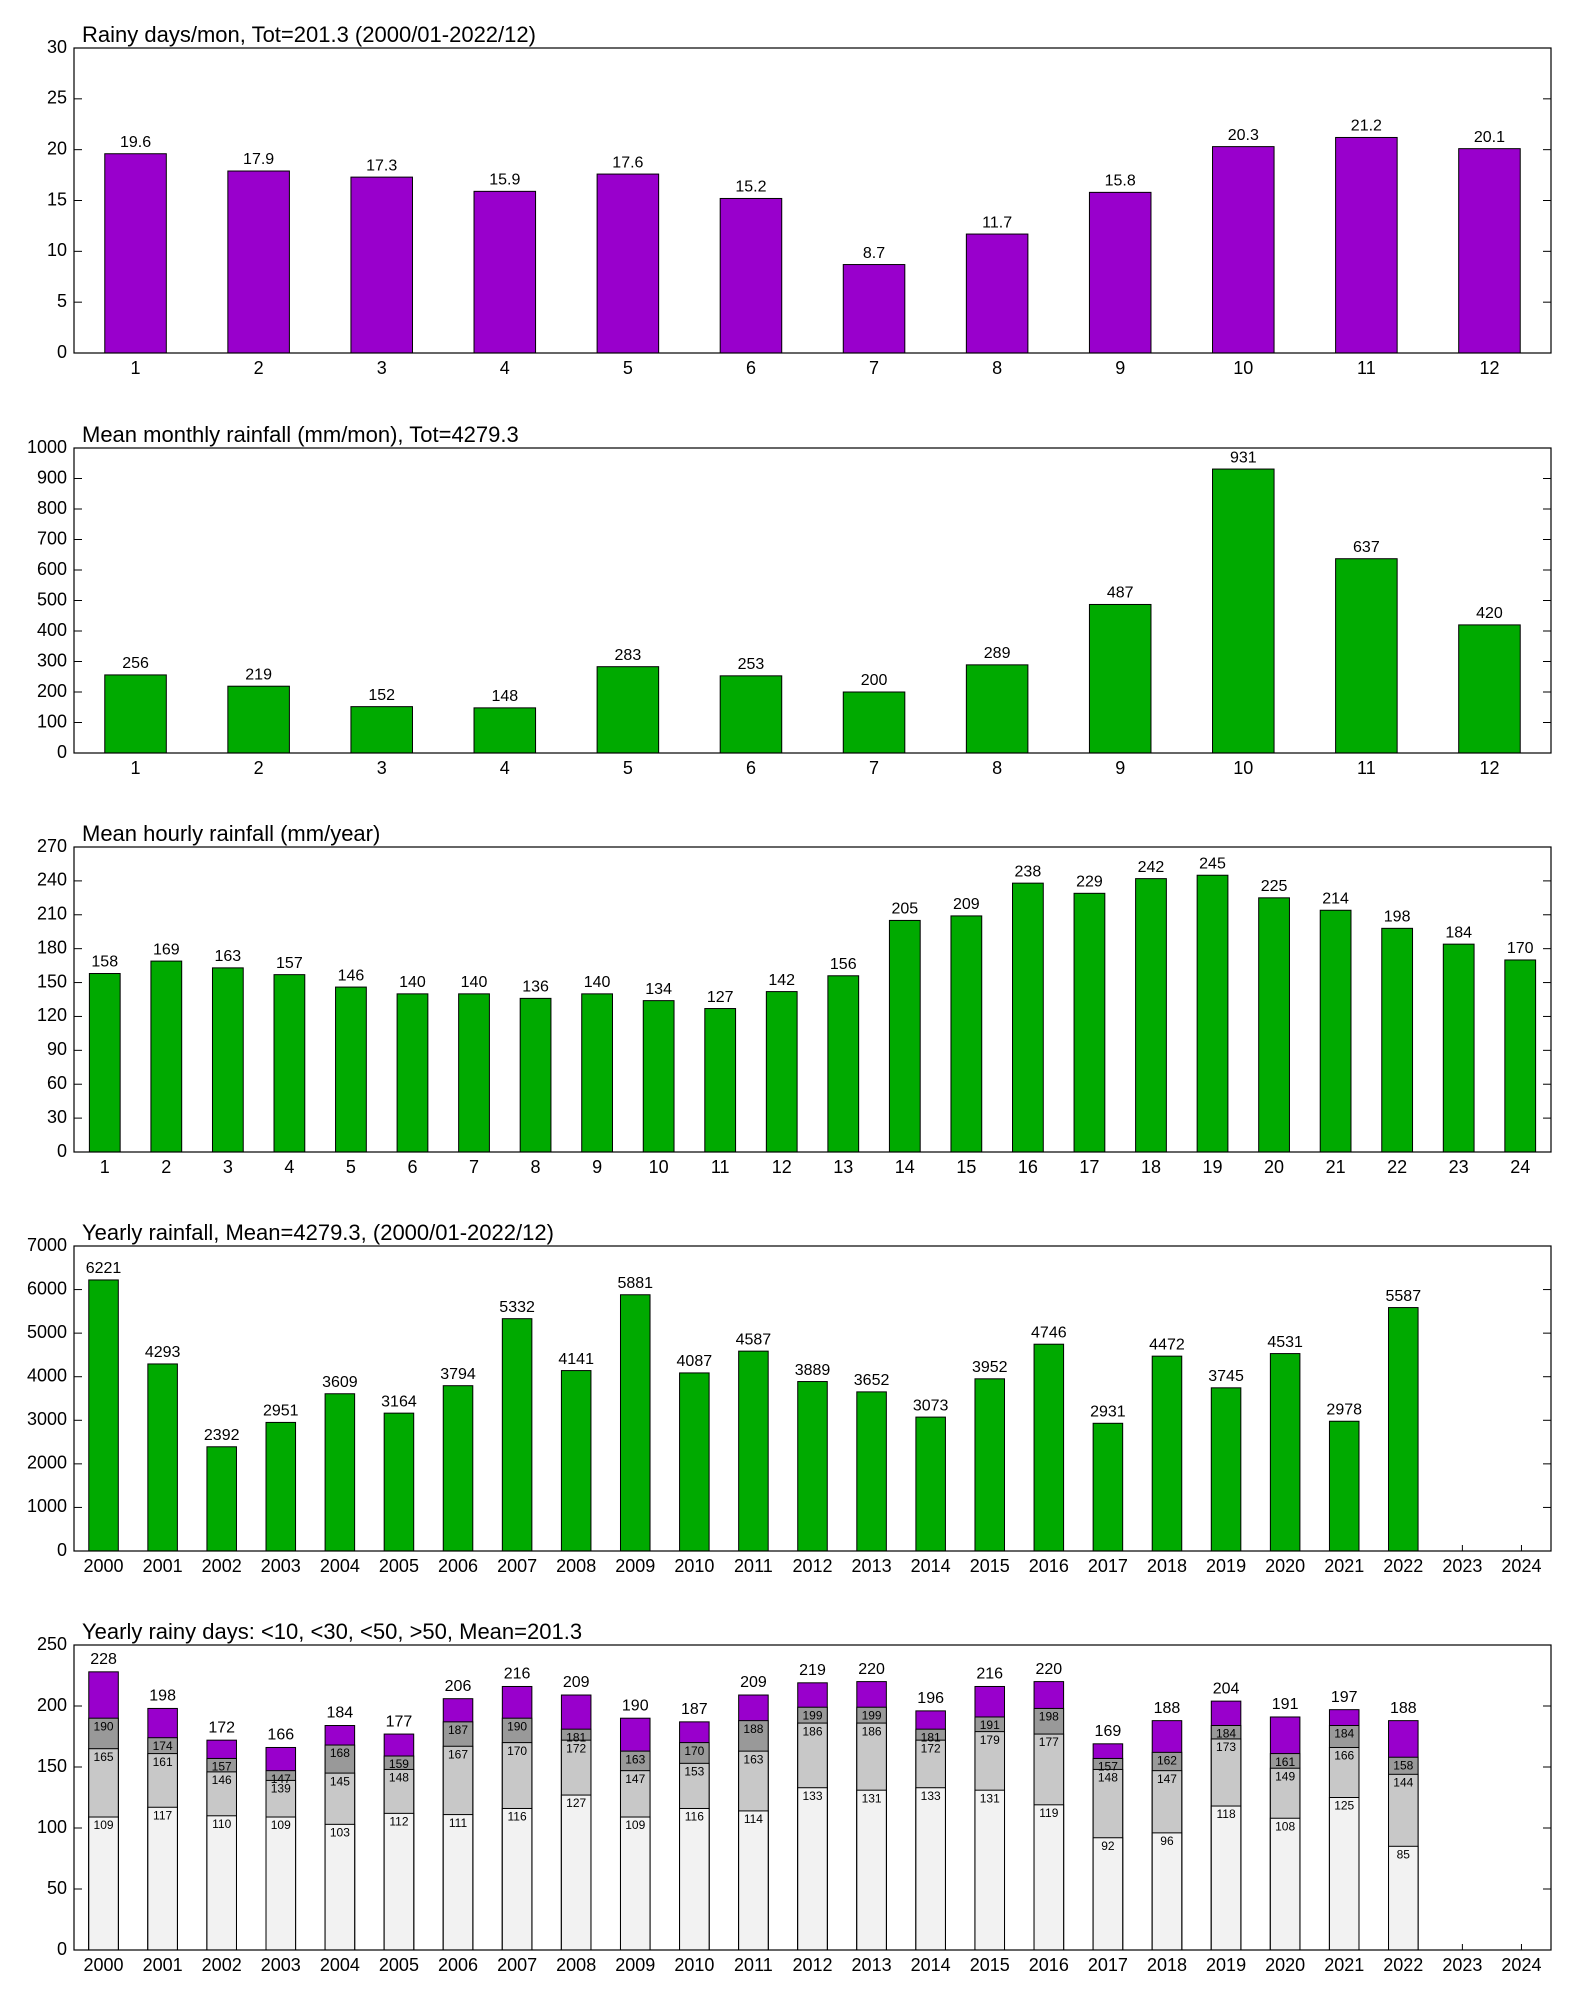  I want to click on data-label: 17.3, so click(381, 165).